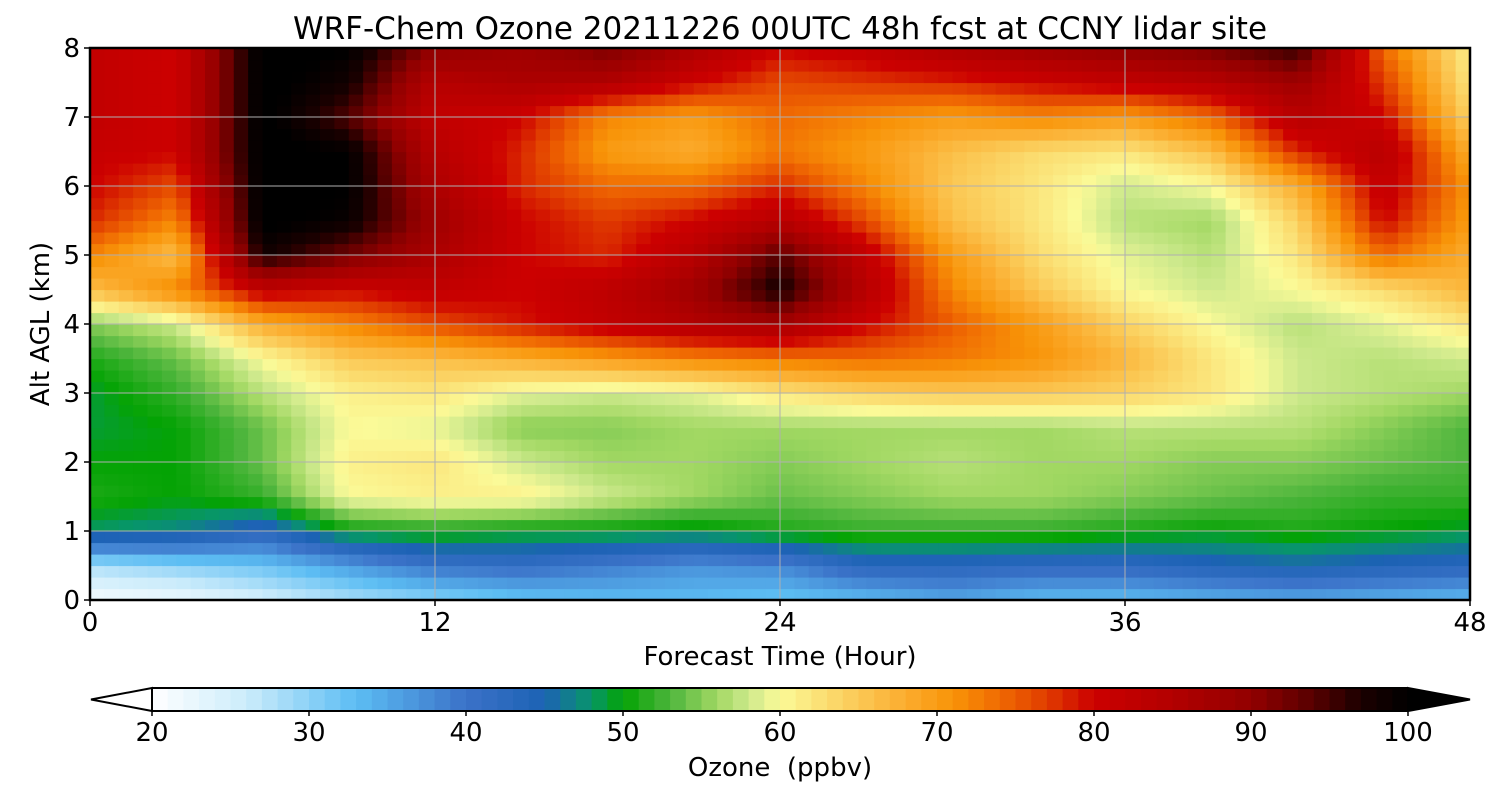 Image resolution: width=1500 pixels, height=800 pixels. I want to click on y-tick-label: 7, so click(71, 118).